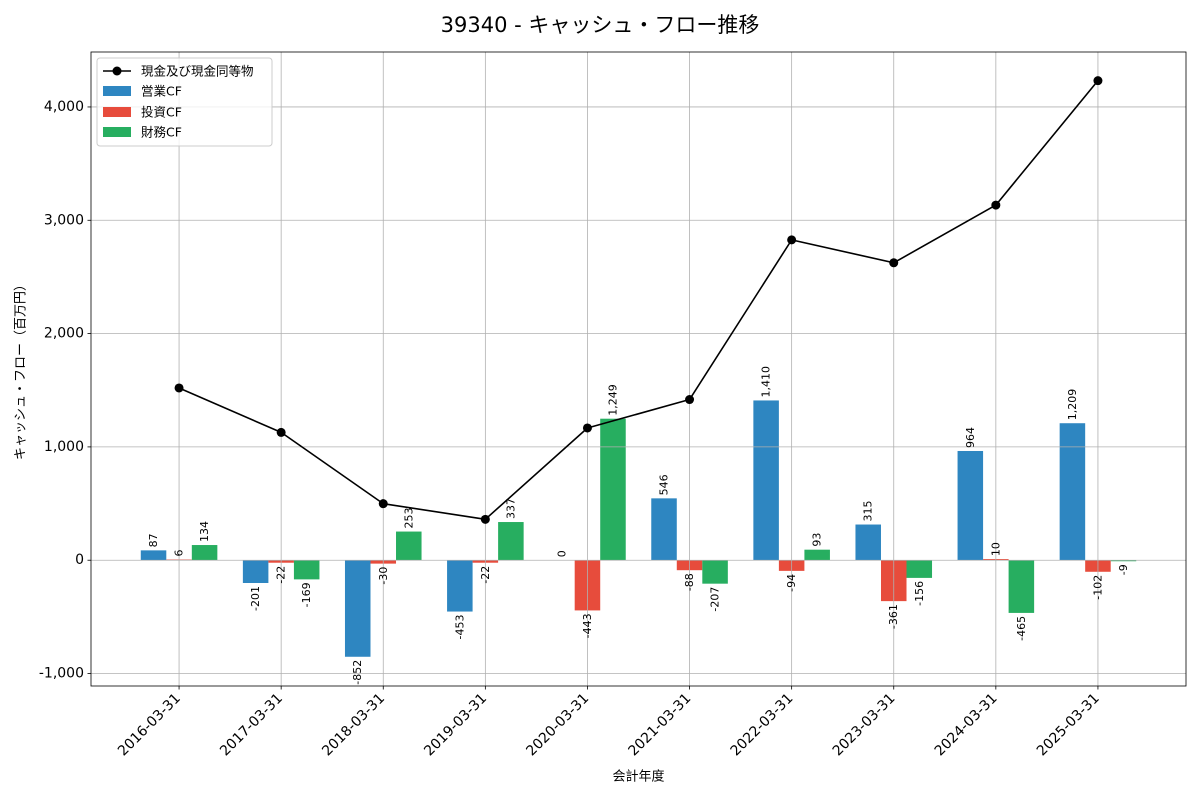 This screenshot has height=800, width=1200. What do you see at coordinates (664, 484) in the screenshot?
I see `bar-value-label: 546` at bounding box center [664, 484].